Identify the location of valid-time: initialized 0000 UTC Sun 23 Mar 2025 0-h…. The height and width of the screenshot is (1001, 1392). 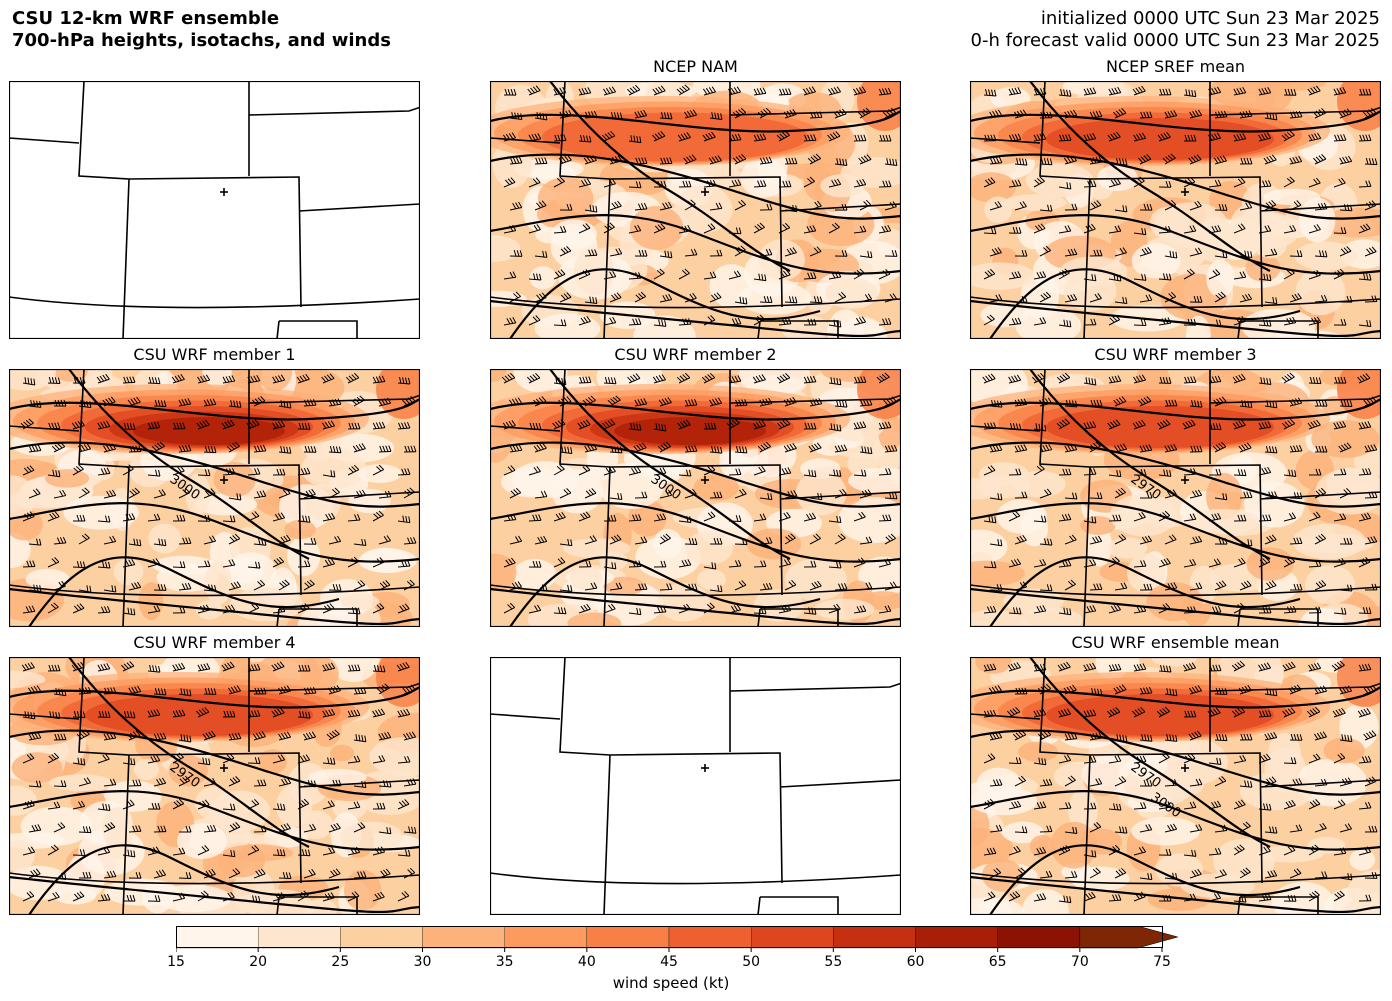
(1175, 30).